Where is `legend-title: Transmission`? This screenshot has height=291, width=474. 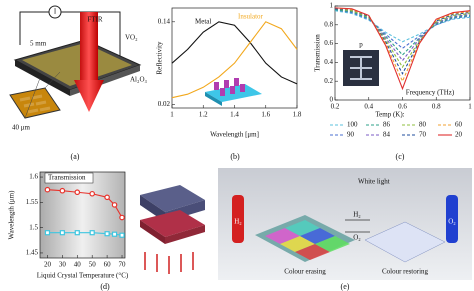 legend-title: Transmission is located at coordinates (67, 178).